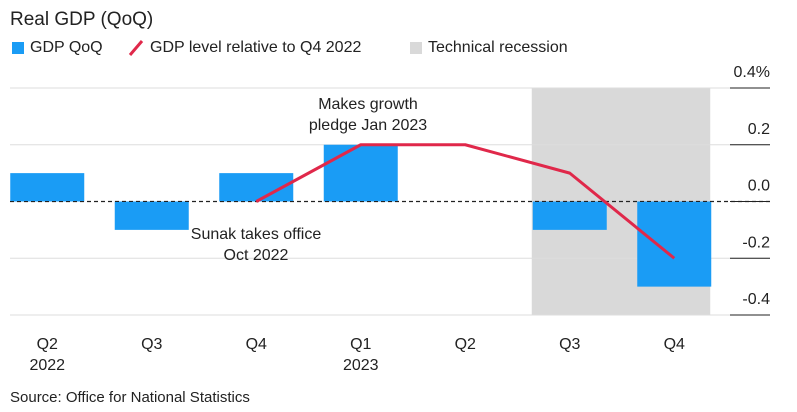 This screenshot has width=797, height=412. I want to click on x-tick-label: Q2 2022, so click(47, 355).